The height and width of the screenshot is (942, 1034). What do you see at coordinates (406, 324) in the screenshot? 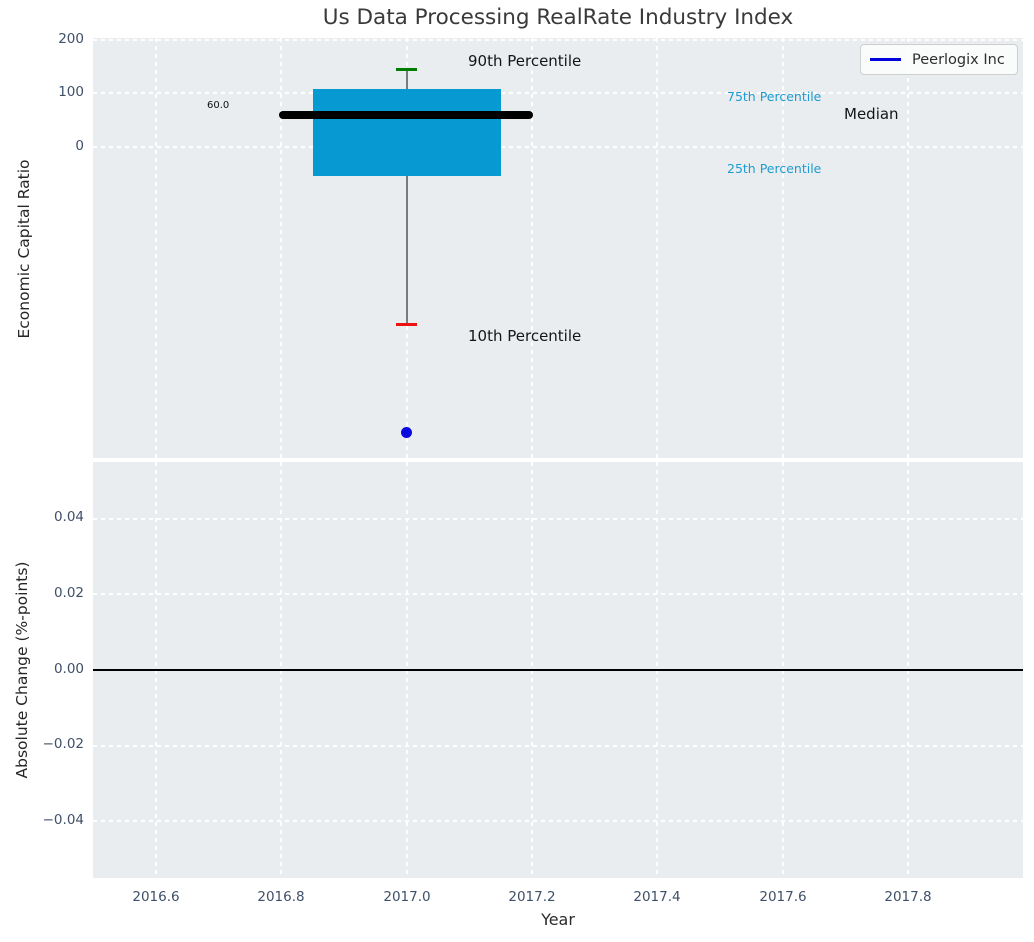
I see `boxplot-10th-percentile-cap` at bounding box center [406, 324].